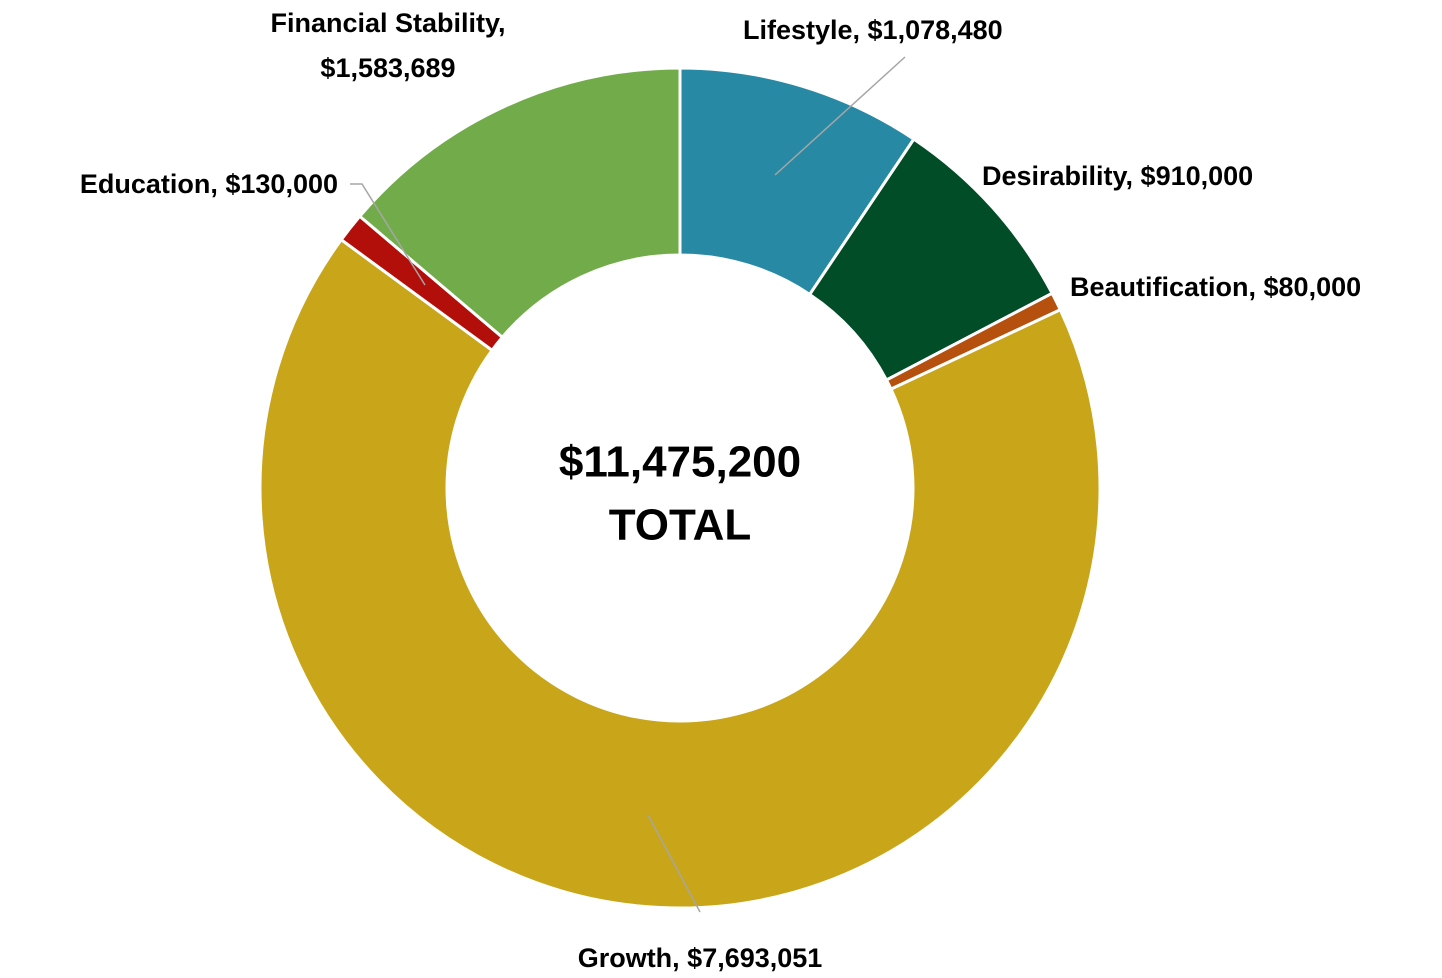 The height and width of the screenshot is (978, 1442). I want to click on data-label: Education, $130,000, so click(209, 184).